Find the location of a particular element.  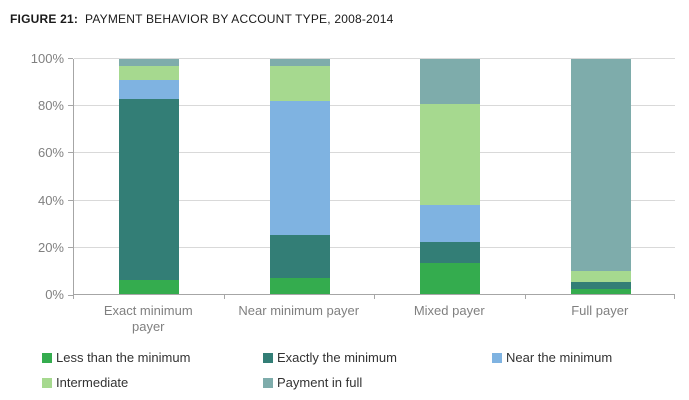

legend-label: Less than the minimum is located at coordinates (123, 357).